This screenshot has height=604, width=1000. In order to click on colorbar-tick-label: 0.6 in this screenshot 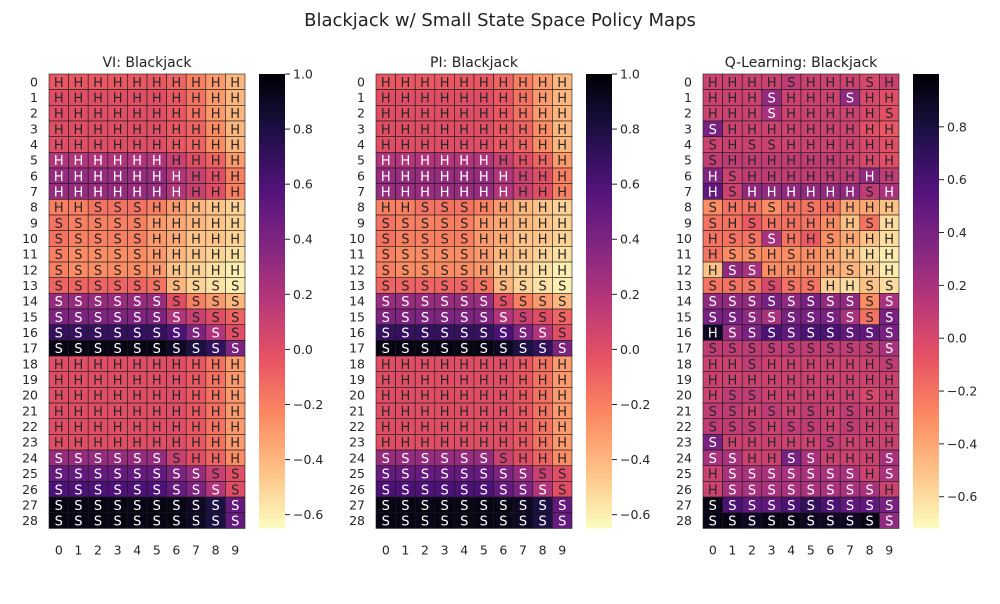, I will do `click(957, 179)`.